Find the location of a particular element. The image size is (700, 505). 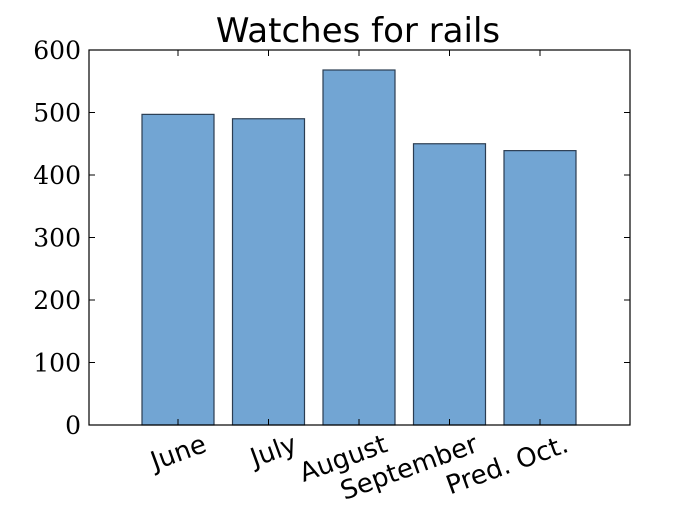

bar-august is located at coordinates (359, 247).